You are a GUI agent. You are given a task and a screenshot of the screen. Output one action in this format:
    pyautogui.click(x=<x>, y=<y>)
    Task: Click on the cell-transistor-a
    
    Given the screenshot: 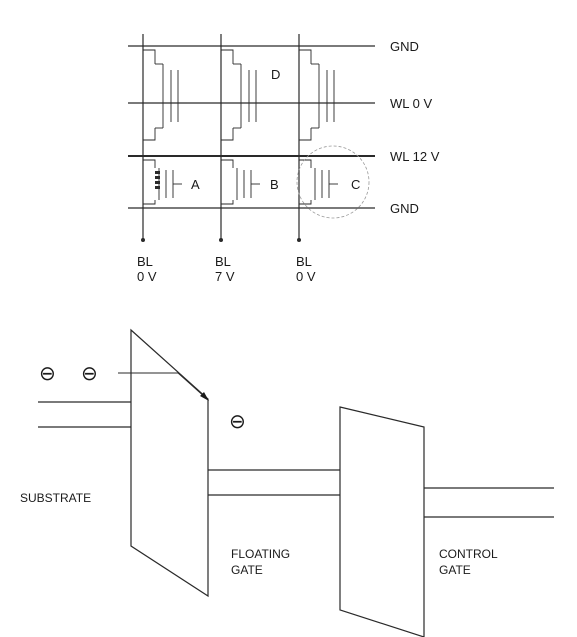 What is the action you would take?
    pyautogui.click(x=162, y=182)
    